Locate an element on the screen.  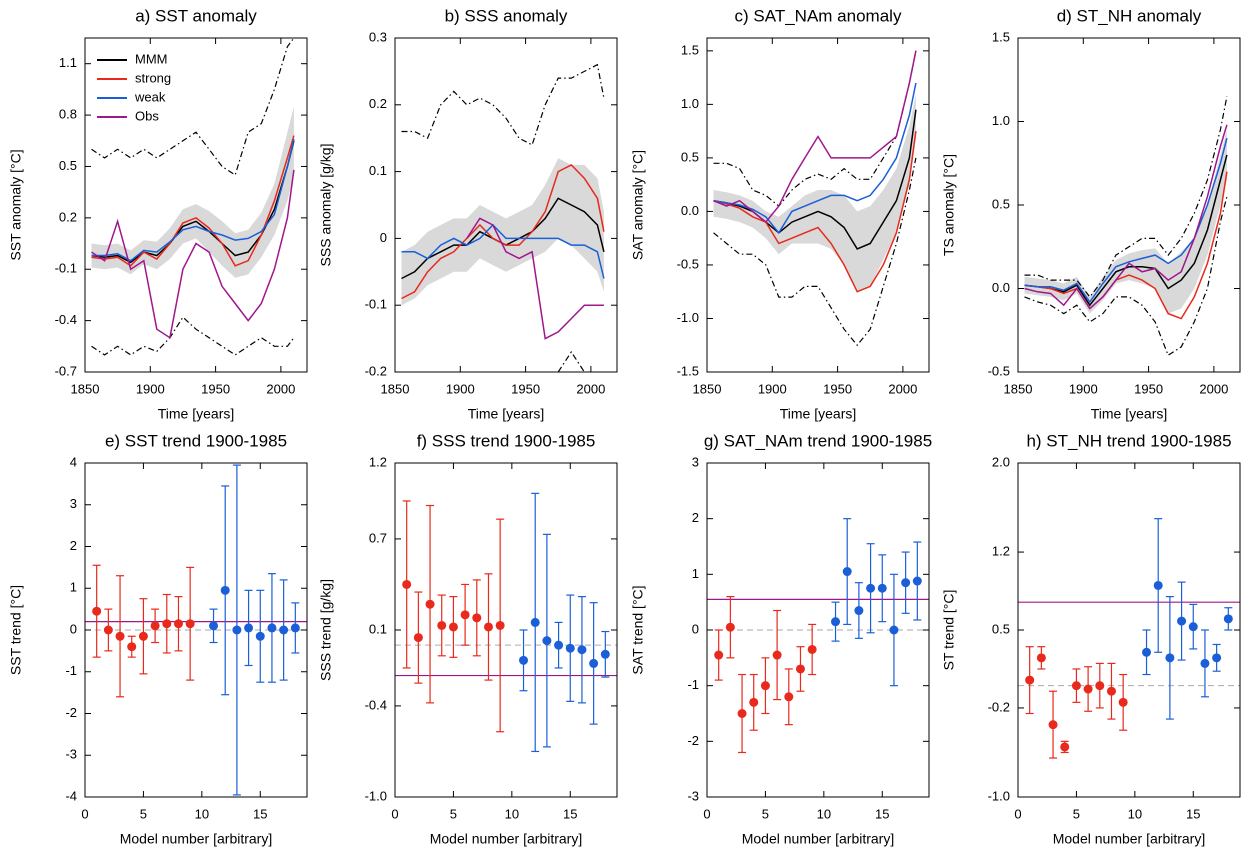
legend-label: weak is located at coordinates (150, 96).